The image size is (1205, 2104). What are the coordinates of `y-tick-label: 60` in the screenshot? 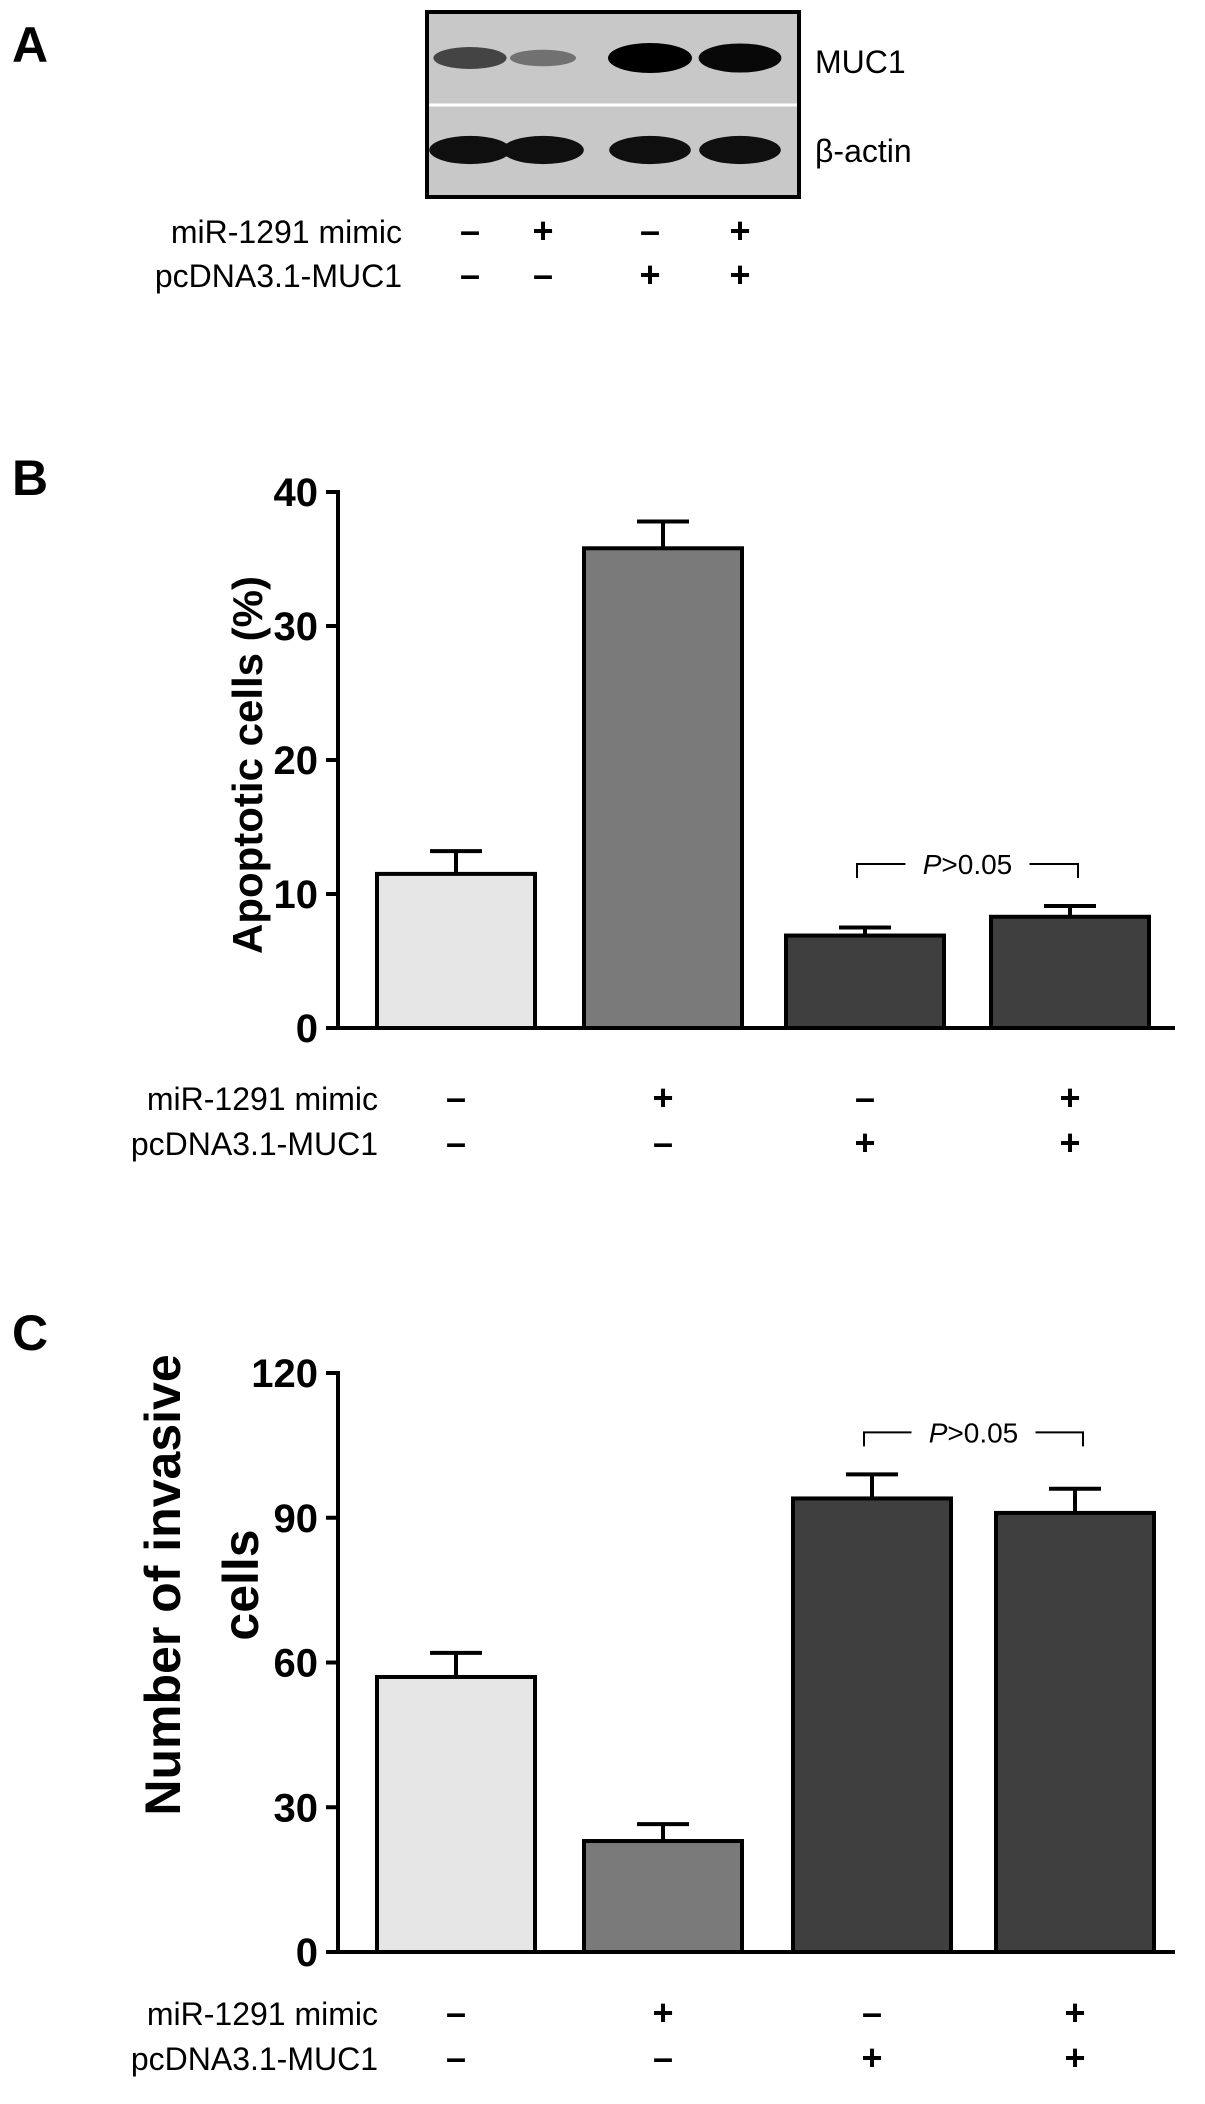 It's located at (296, 1664).